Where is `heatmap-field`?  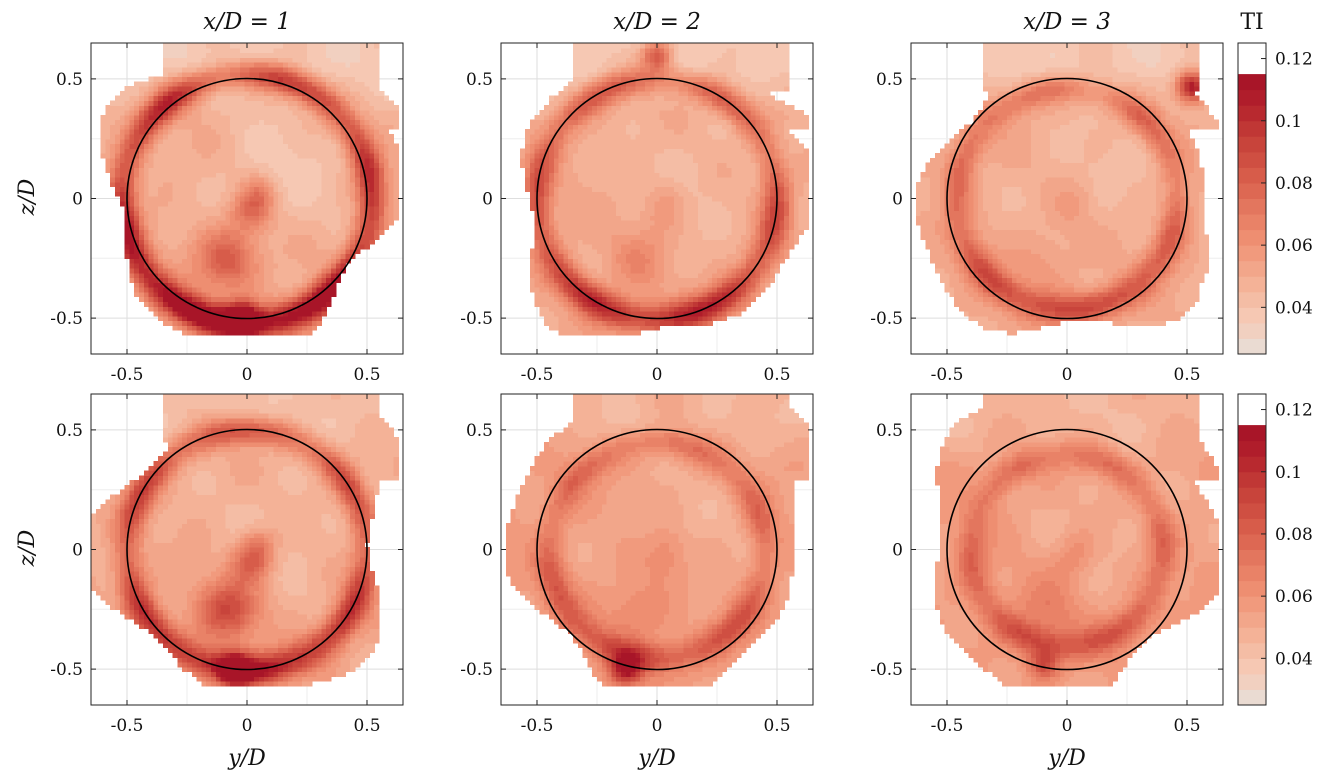 heatmap-field is located at coordinates (664, 189).